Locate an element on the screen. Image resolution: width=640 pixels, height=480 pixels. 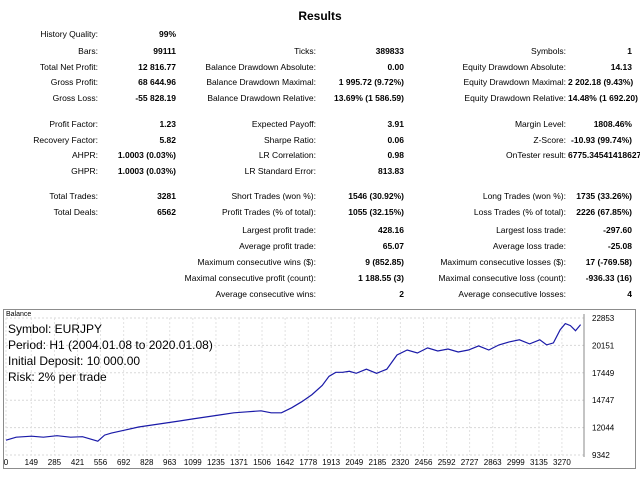
col3-label: Loss Trades (% of total): is located at coordinates (519, 212).